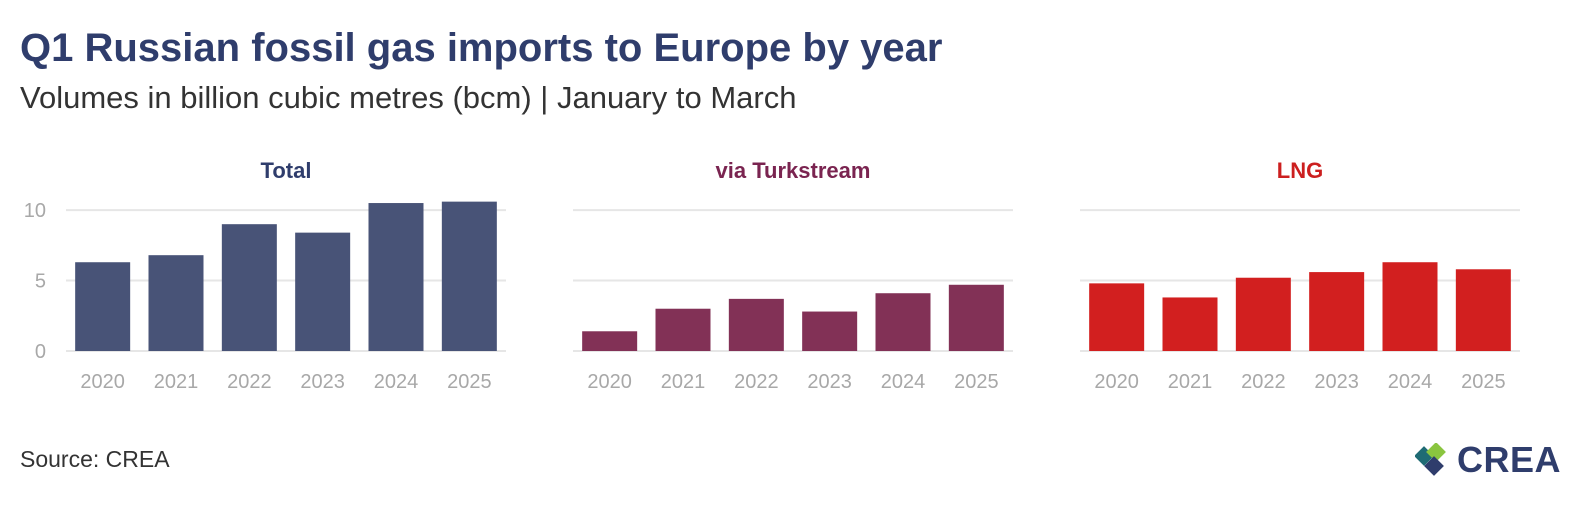 This screenshot has height=508, width=1588. Describe the element at coordinates (1190, 324) in the screenshot. I see `bar-2-2021` at that location.